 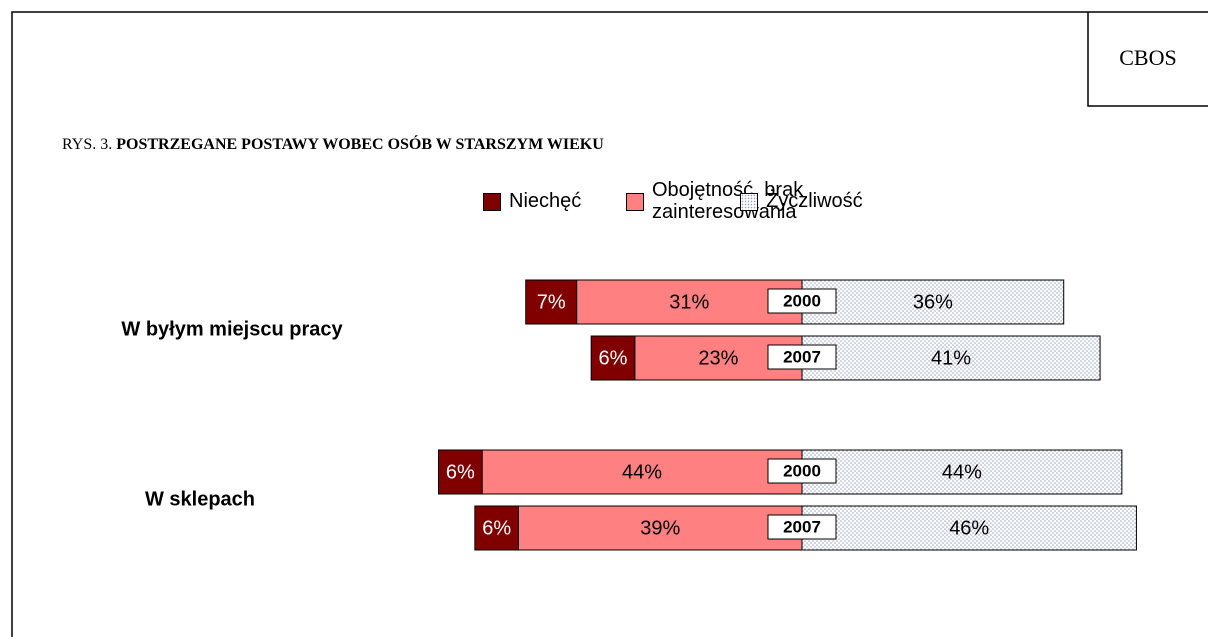 What do you see at coordinates (728, 201) in the screenshot?
I see `legend-label: Obojętność, brak zainteresowania` at bounding box center [728, 201].